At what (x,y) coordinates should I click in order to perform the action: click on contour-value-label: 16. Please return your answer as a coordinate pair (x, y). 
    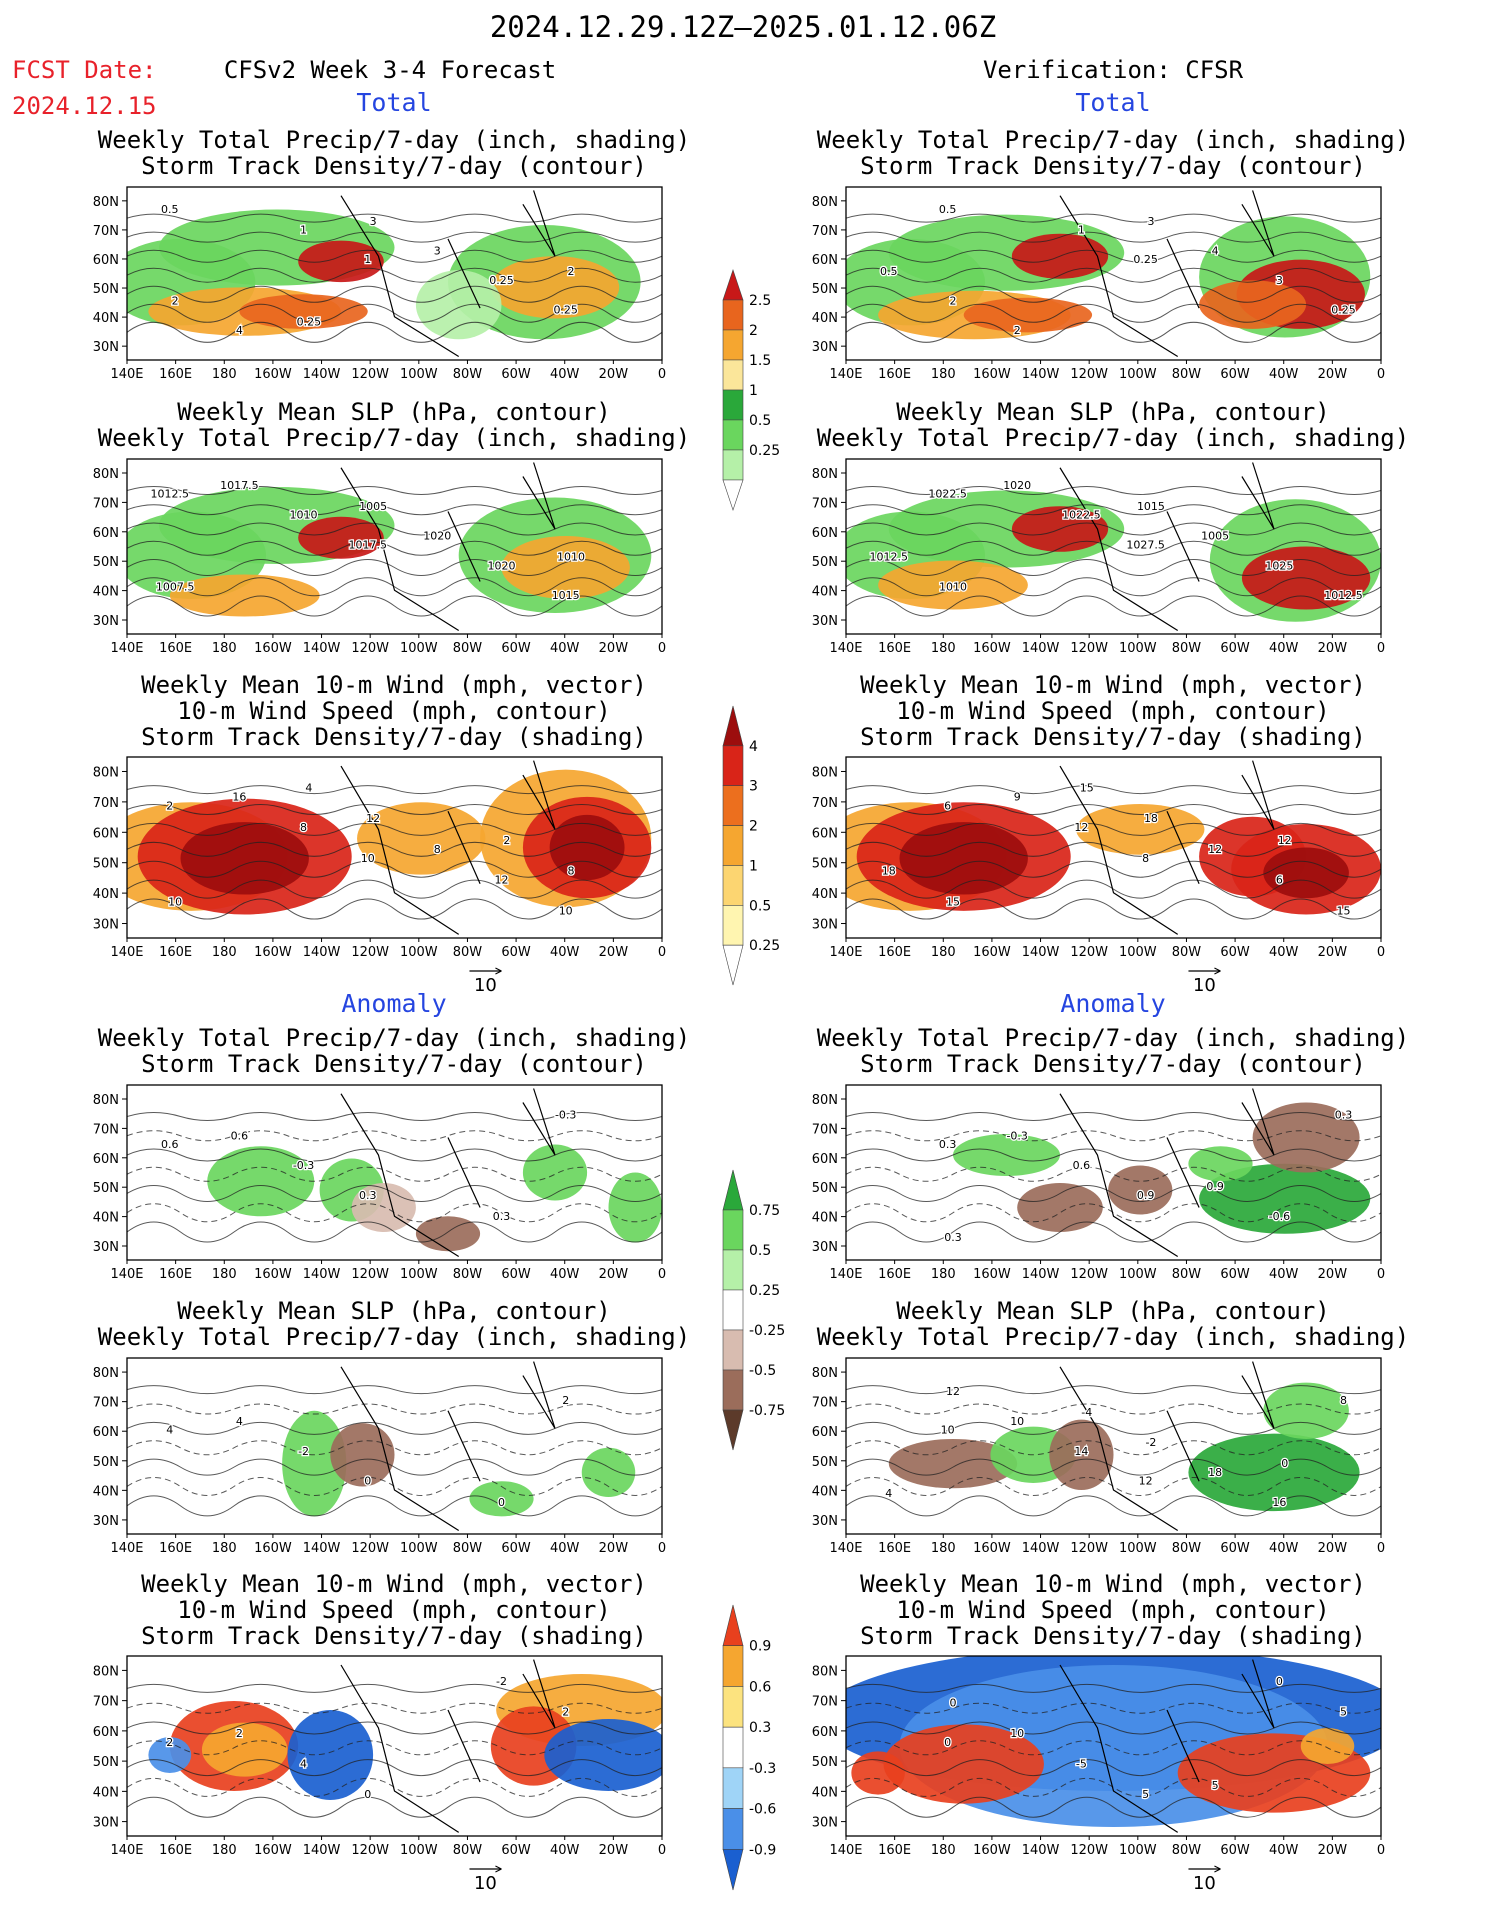
    Looking at the image, I should click on (1279, 1502).